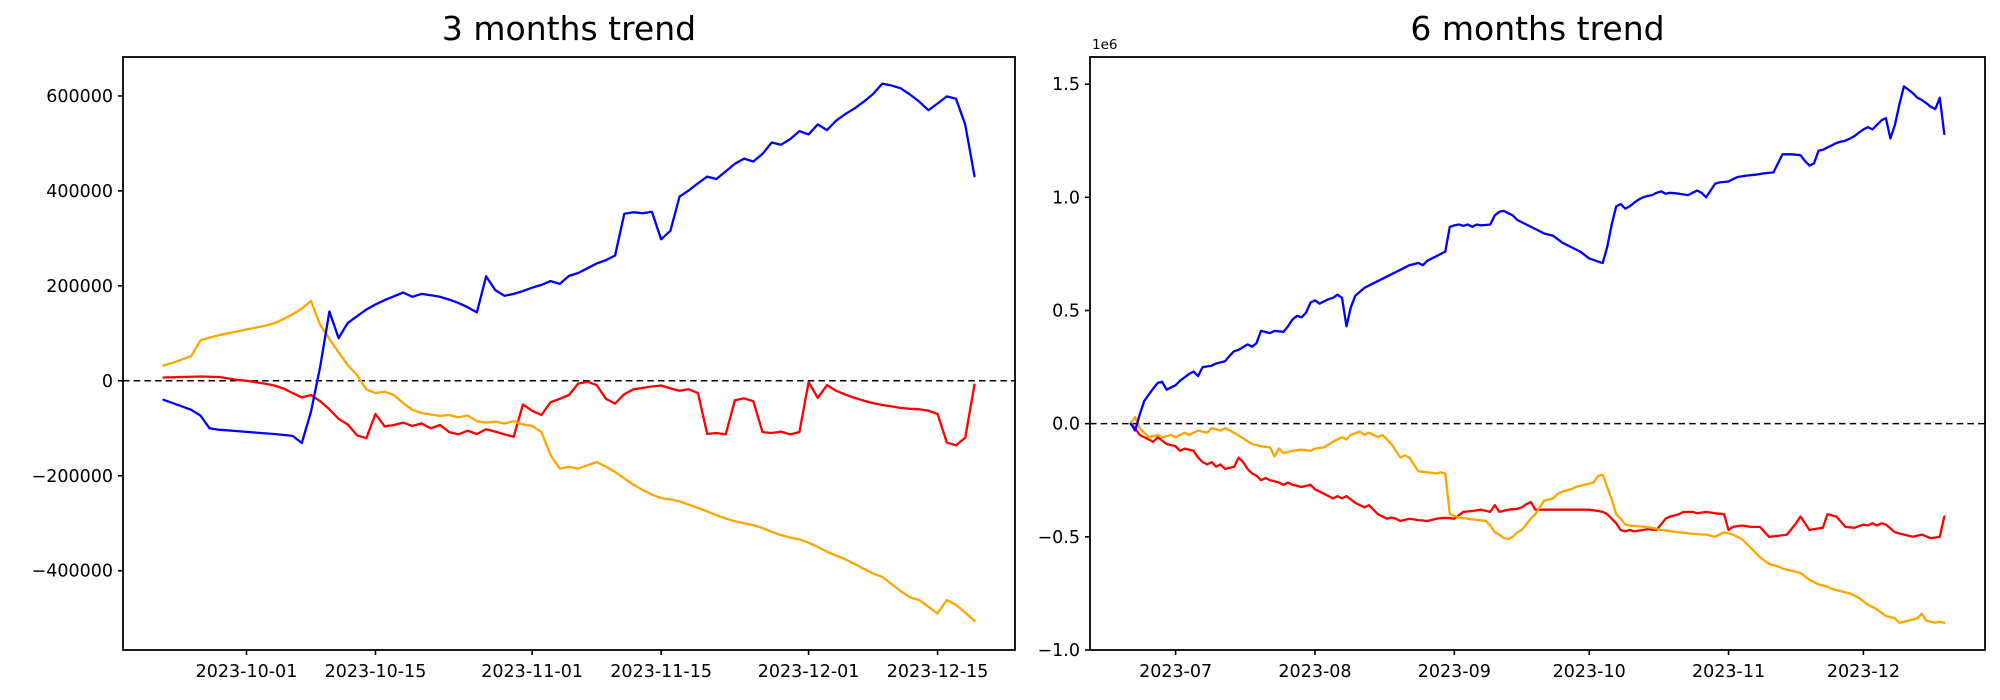 This screenshot has width=2000, height=700. I want to click on y-tick-label: 0.5, so click(1066, 311).